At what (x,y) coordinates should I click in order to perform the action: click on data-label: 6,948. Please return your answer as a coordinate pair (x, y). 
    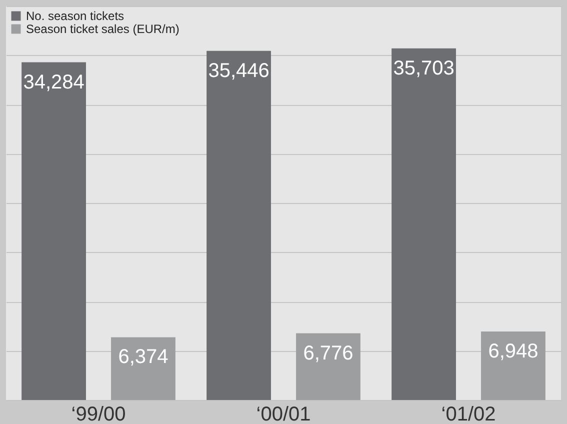
    Looking at the image, I should click on (513, 351).